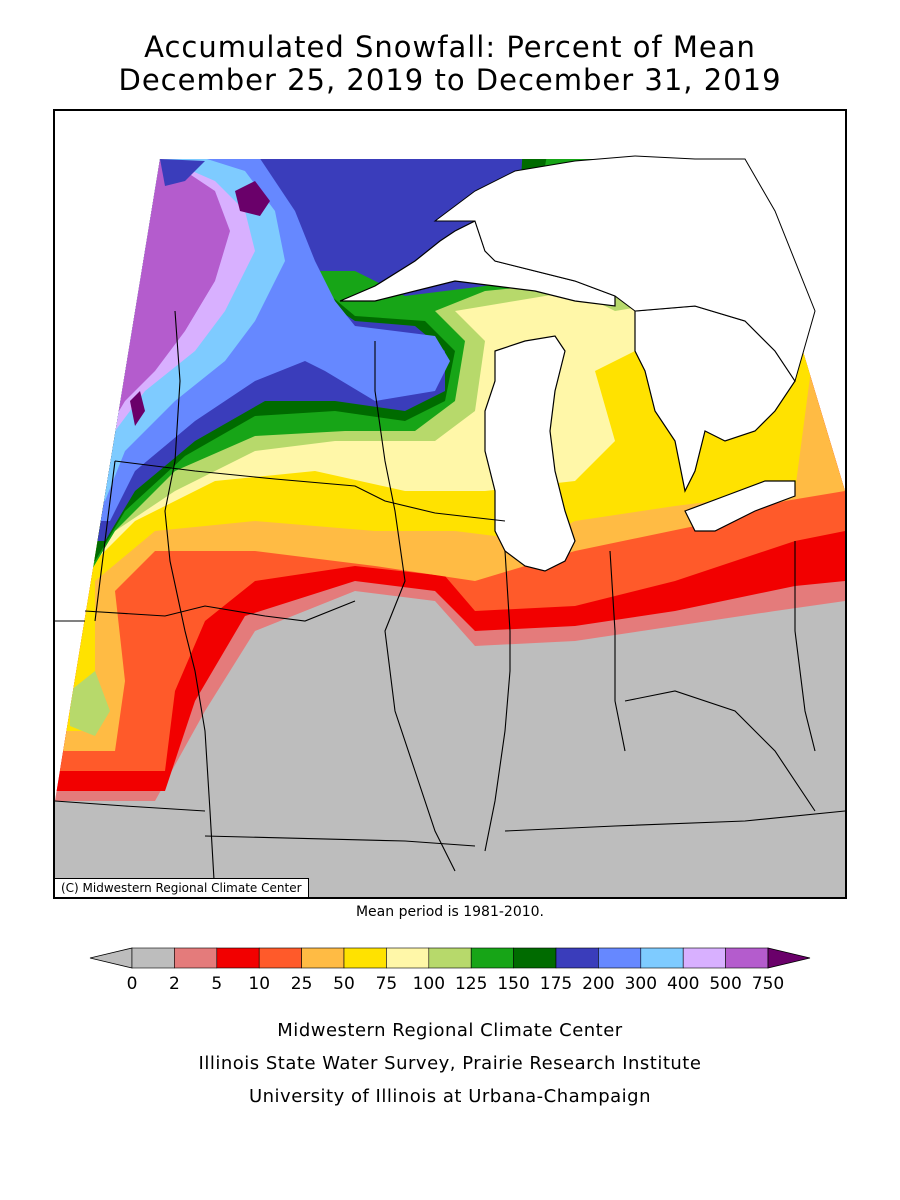 This screenshot has width=900, height=1200. Describe the element at coordinates (624, 269) in the screenshot. I see `canada-shoreline` at that location.